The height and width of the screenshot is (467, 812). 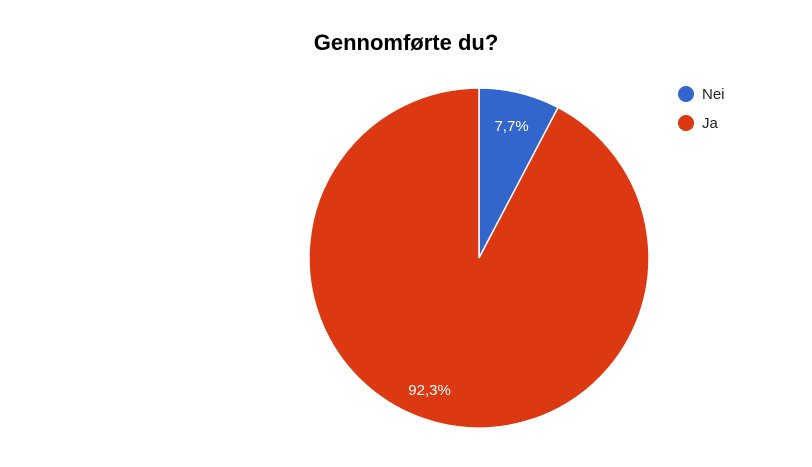 I want to click on pie-label-ja: 92,3%, so click(x=429, y=390).